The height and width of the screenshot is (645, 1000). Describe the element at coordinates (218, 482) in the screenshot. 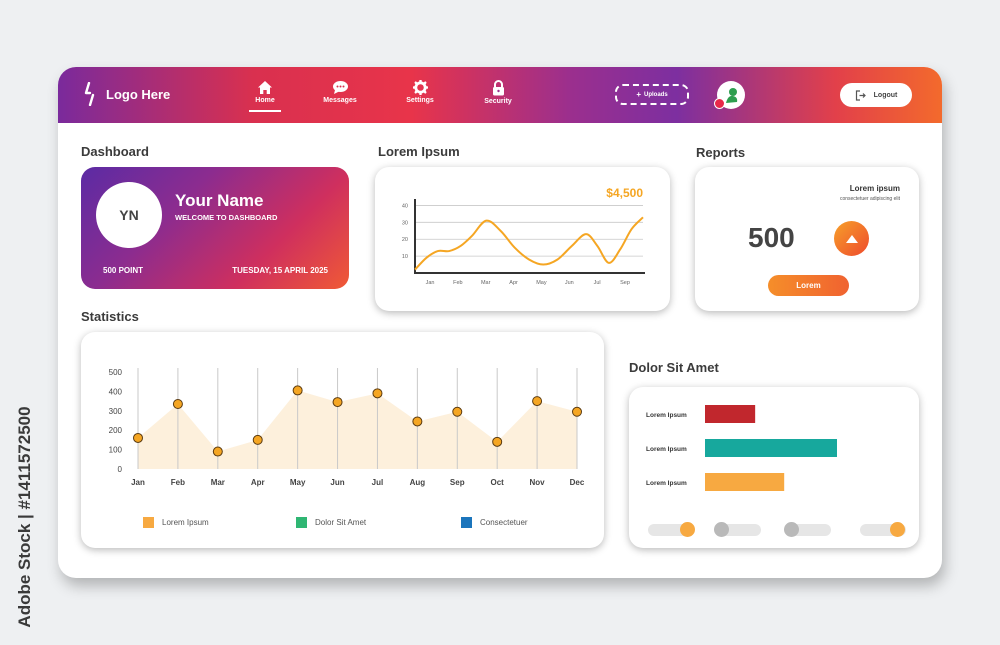

I see `stats-x-tick: Mar` at that location.